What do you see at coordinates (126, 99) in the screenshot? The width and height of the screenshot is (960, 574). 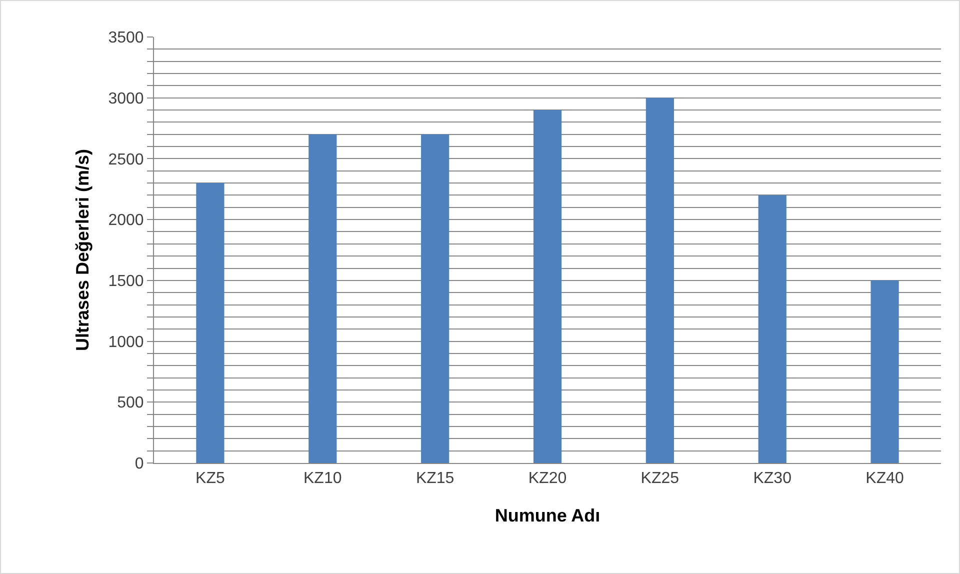 I see `y-tick-label: 3000` at bounding box center [126, 99].